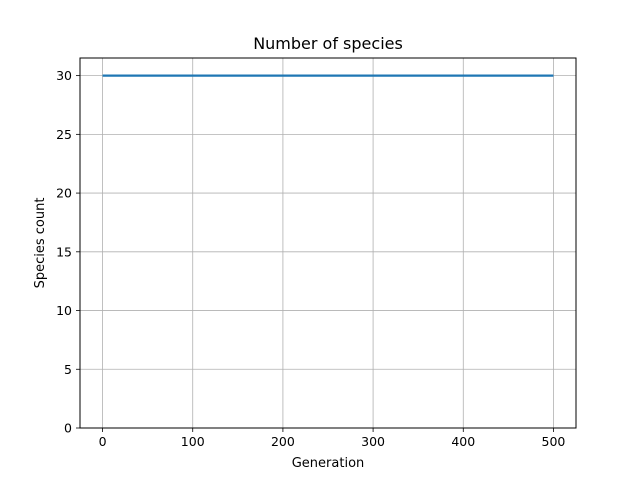  I want to click on y-tick-label: 5, so click(68, 369).